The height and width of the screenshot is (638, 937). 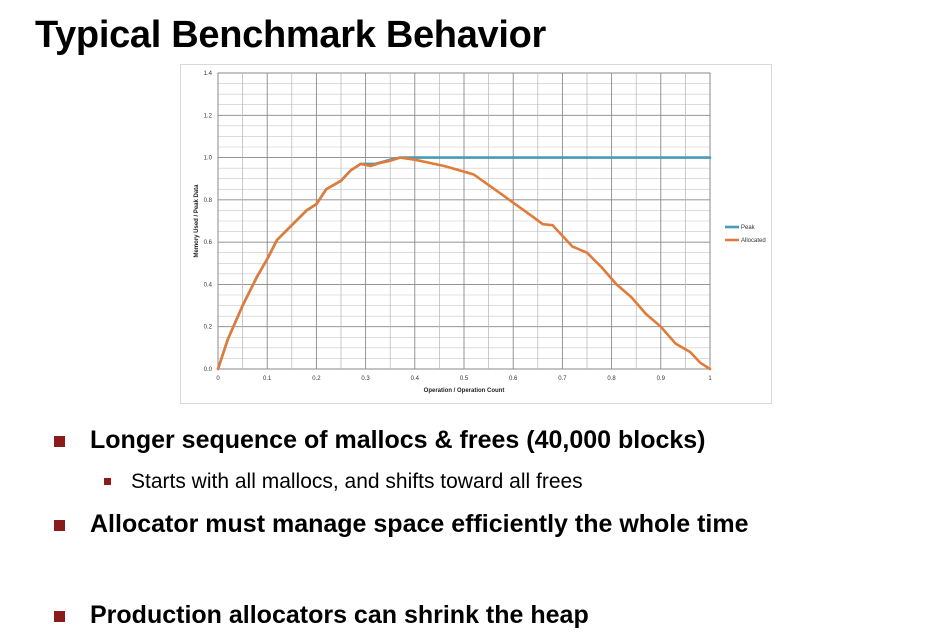 I want to click on x-tick-label: 0.1, so click(x=267, y=379).